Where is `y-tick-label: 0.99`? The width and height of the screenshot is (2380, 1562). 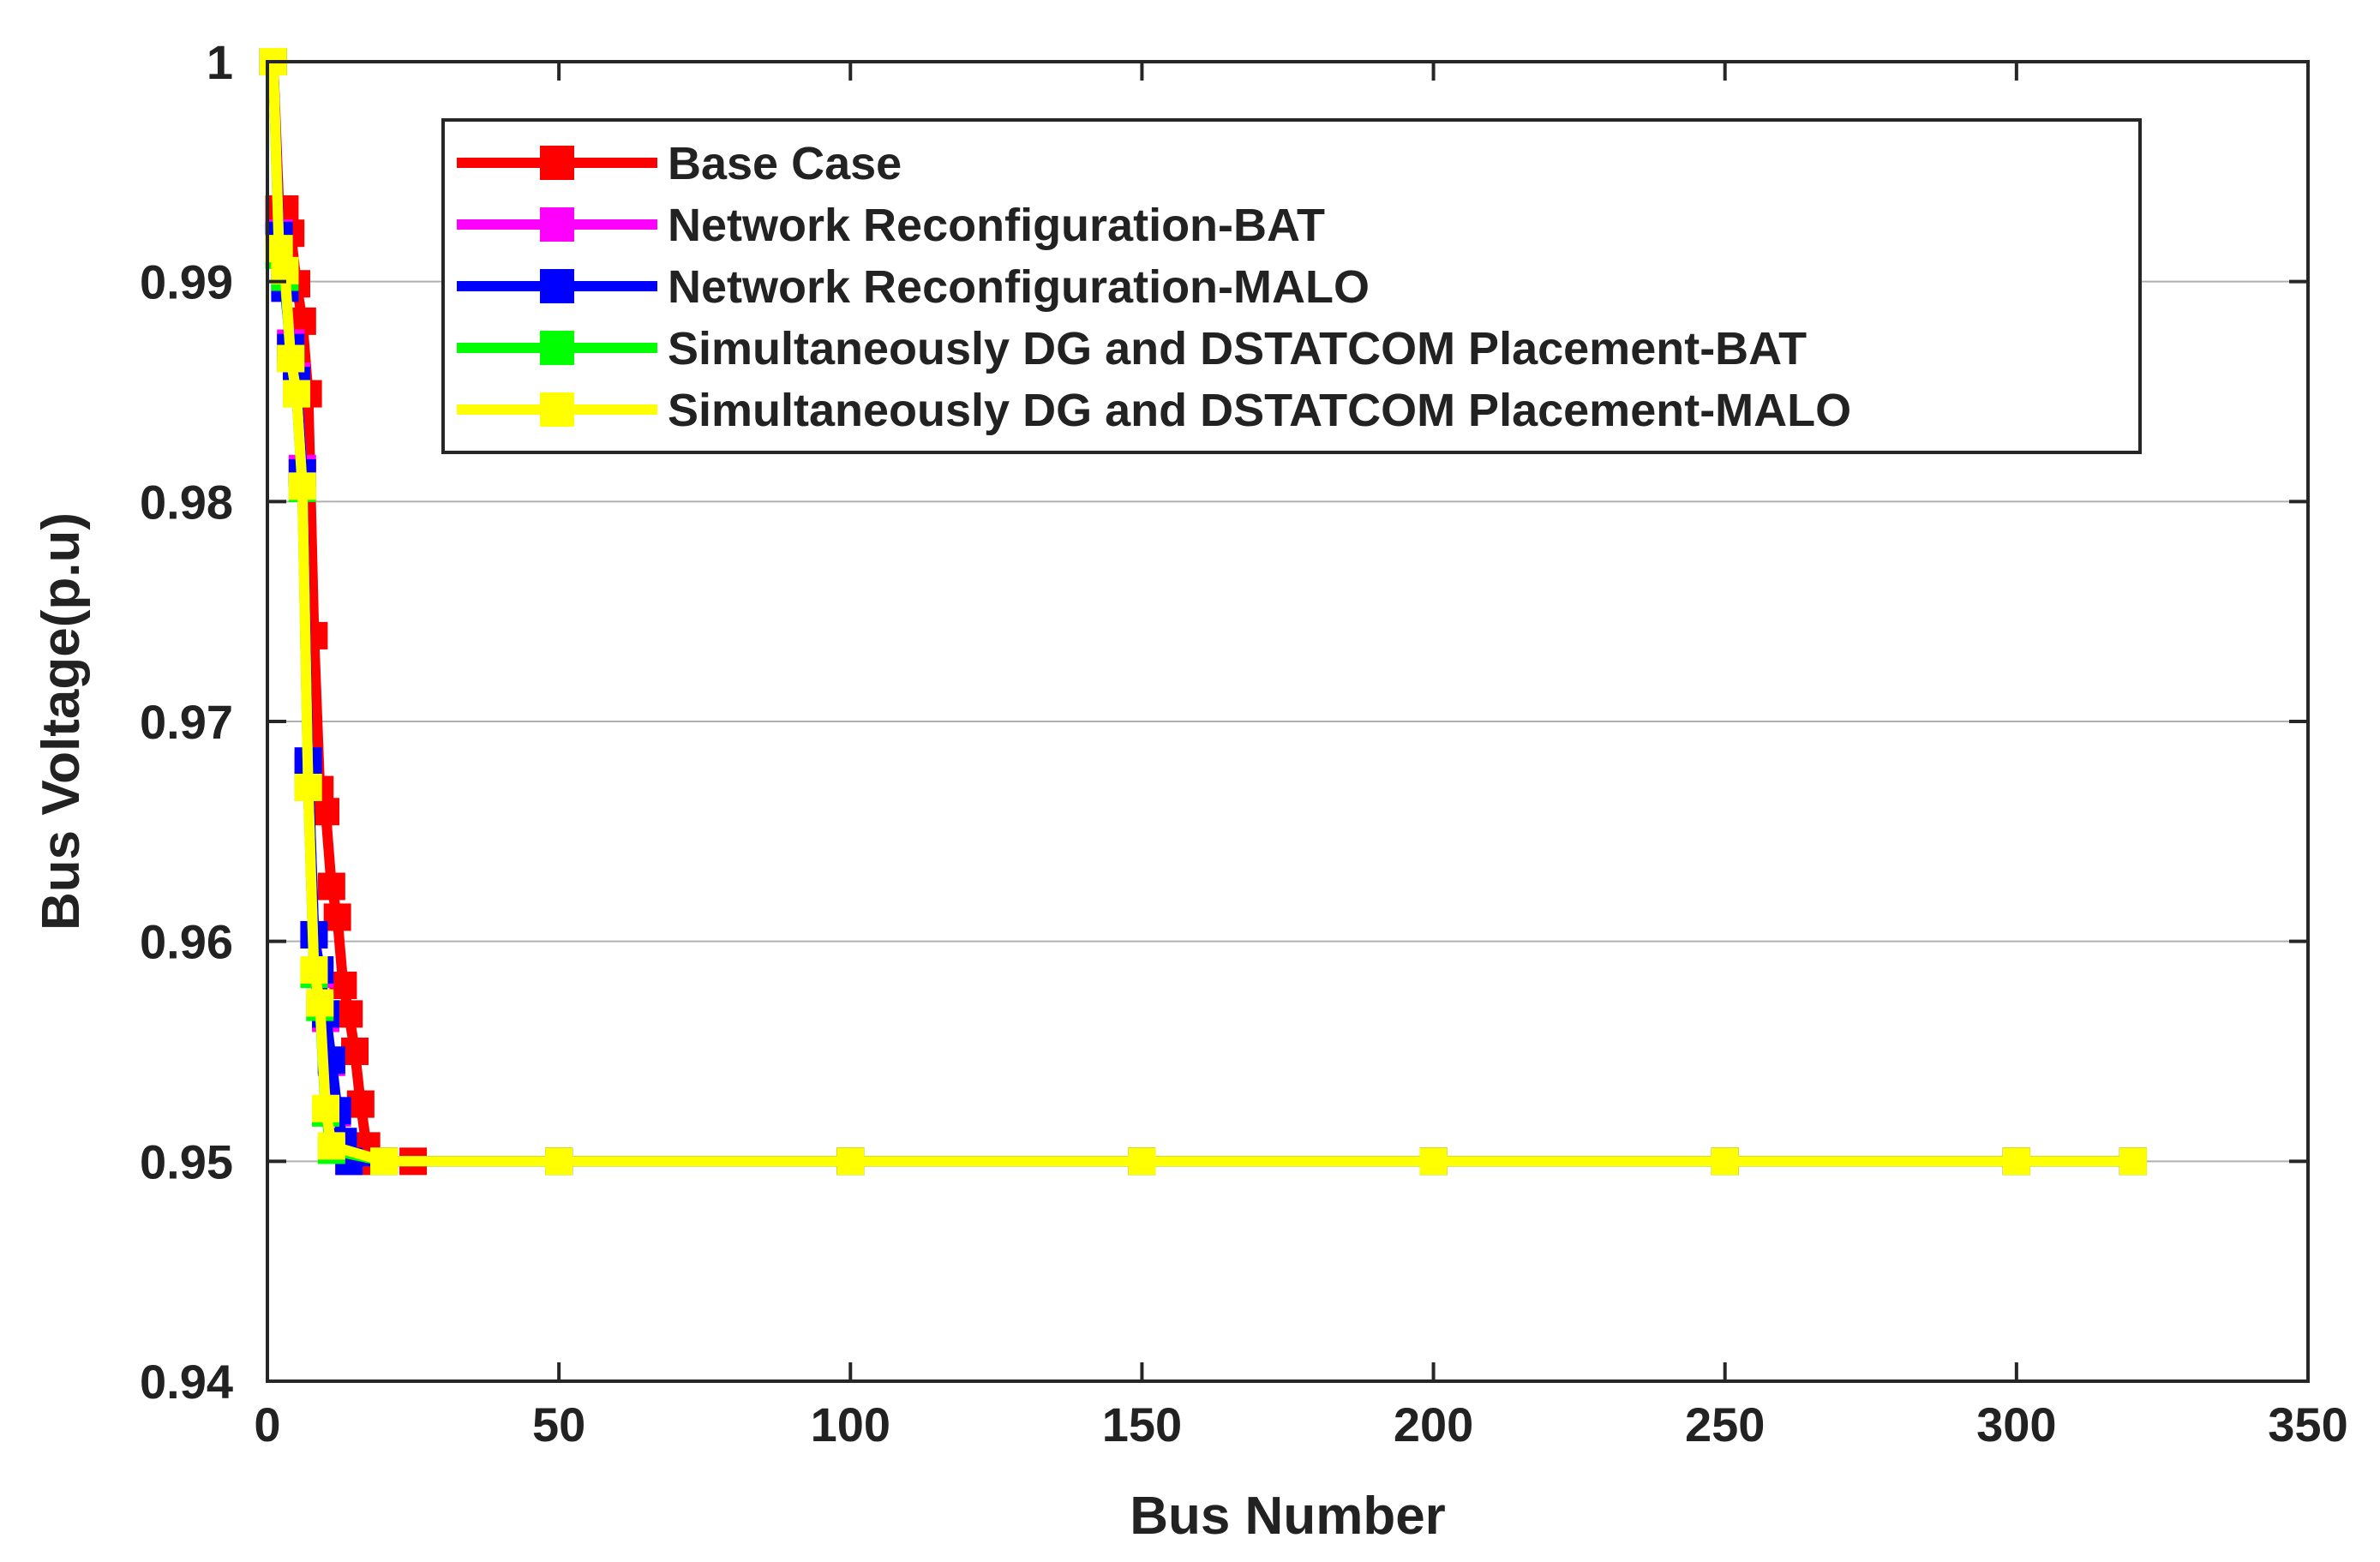 y-tick-label: 0.99 is located at coordinates (187, 282).